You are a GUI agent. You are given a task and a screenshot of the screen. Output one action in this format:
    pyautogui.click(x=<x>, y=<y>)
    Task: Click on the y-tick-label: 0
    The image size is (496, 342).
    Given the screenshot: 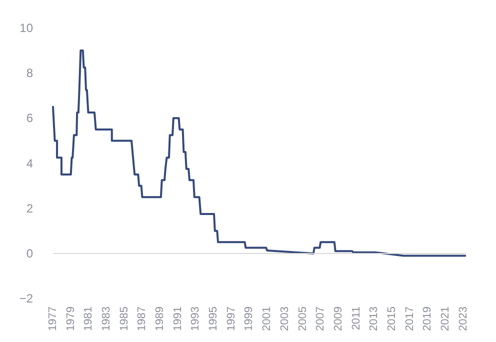 What is the action you would take?
    pyautogui.click(x=30, y=253)
    